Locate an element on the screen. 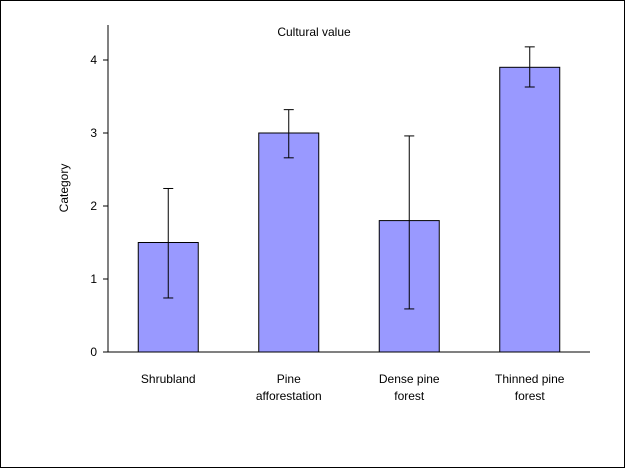  y-tick-label: 0 is located at coordinates (93, 352).